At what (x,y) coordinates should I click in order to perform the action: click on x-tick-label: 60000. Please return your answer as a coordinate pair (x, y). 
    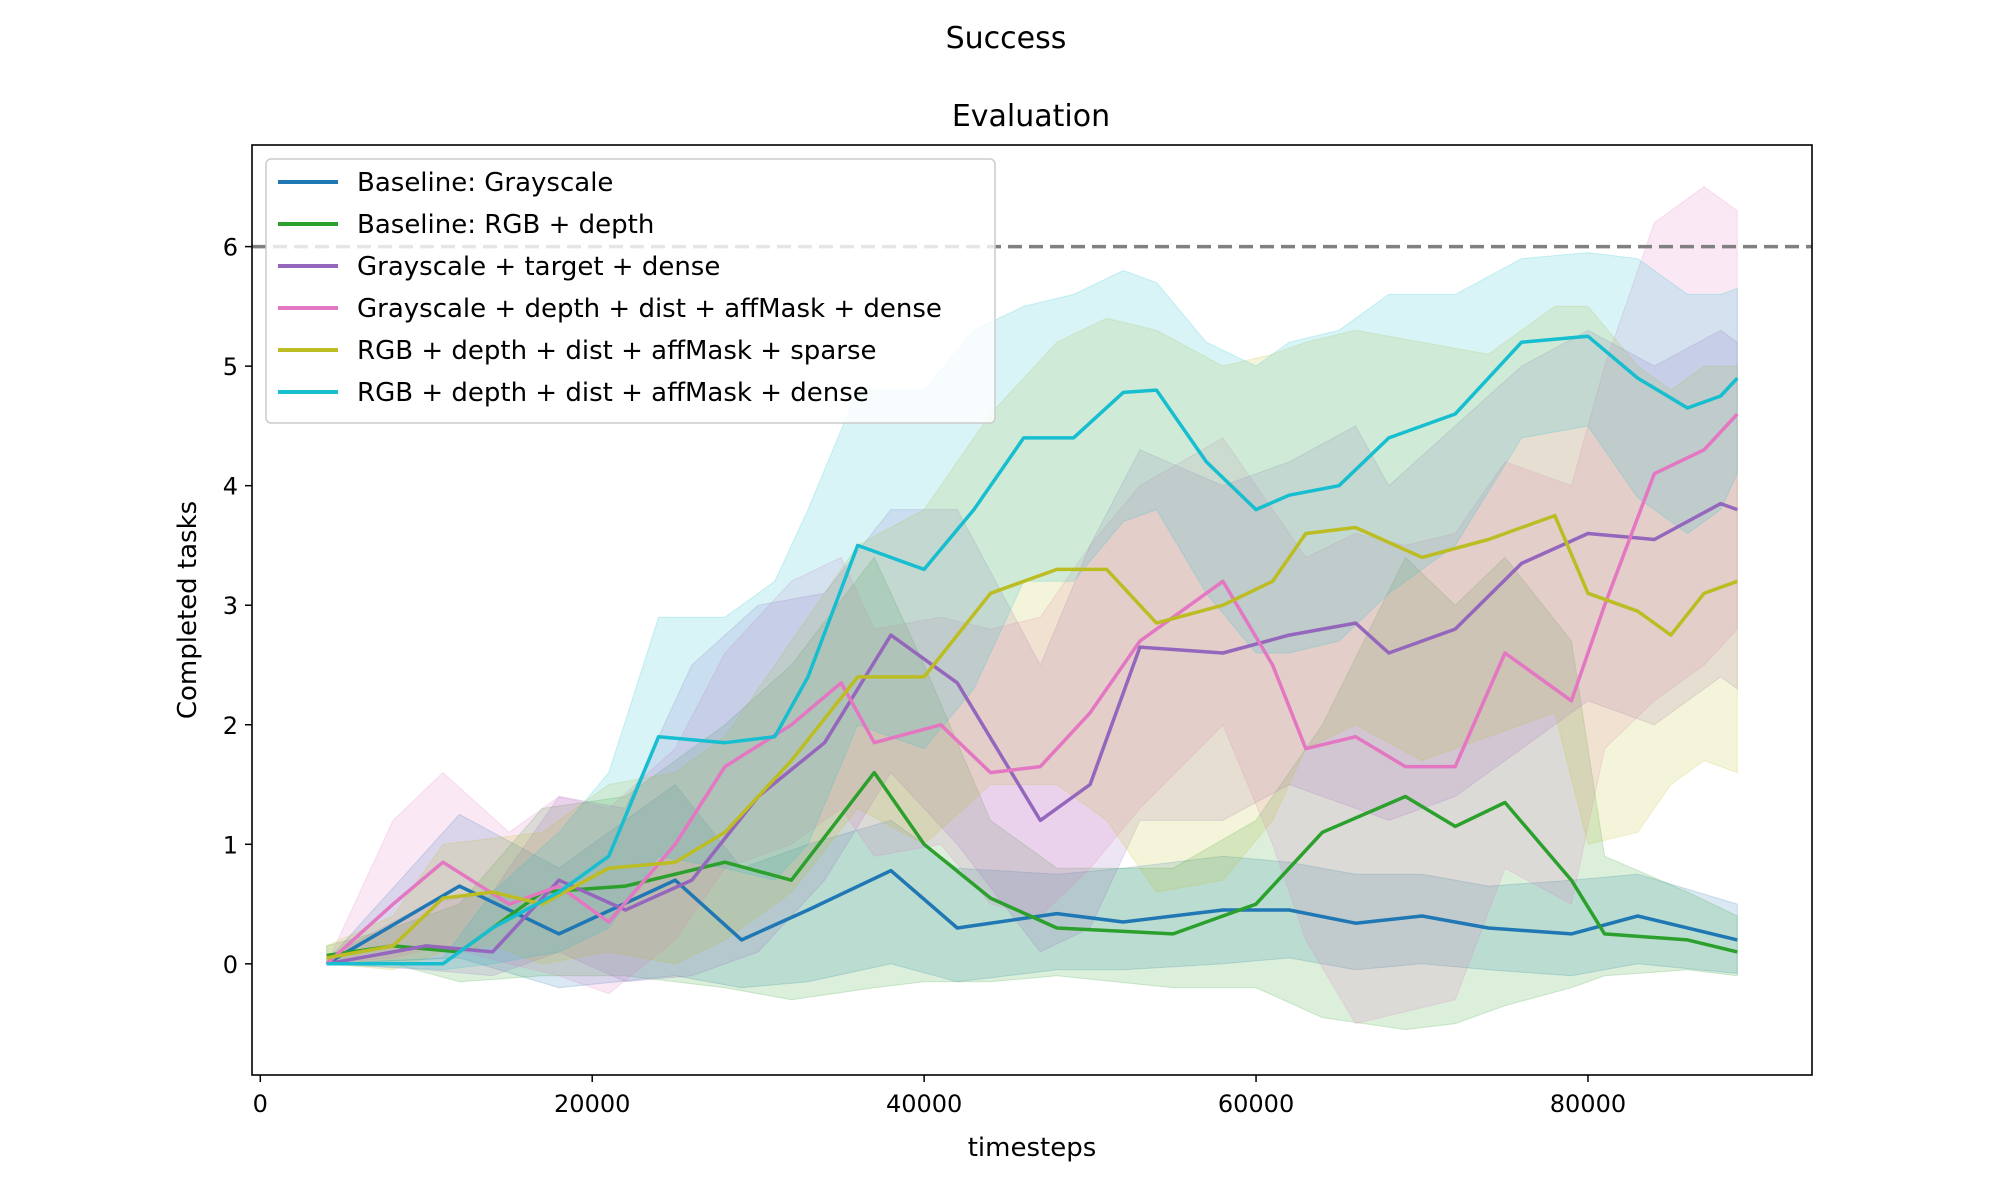
    Looking at the image, I should click on (1256, 1104).